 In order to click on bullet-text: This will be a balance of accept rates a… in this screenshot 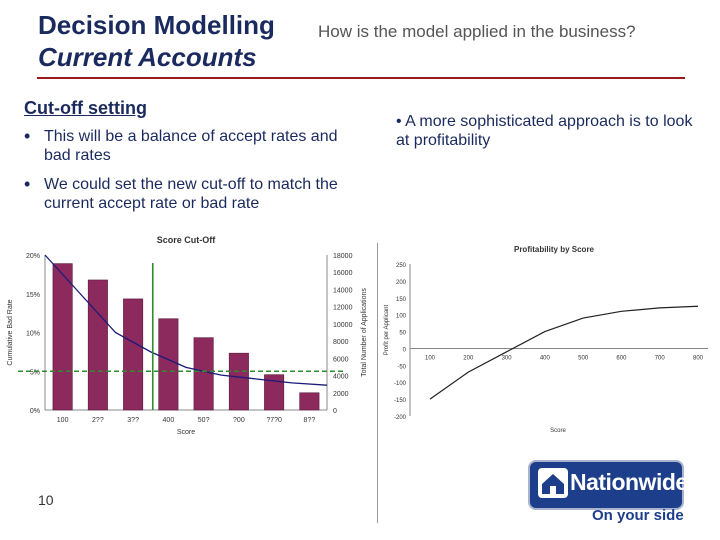, I will do `click(191, 146)`.